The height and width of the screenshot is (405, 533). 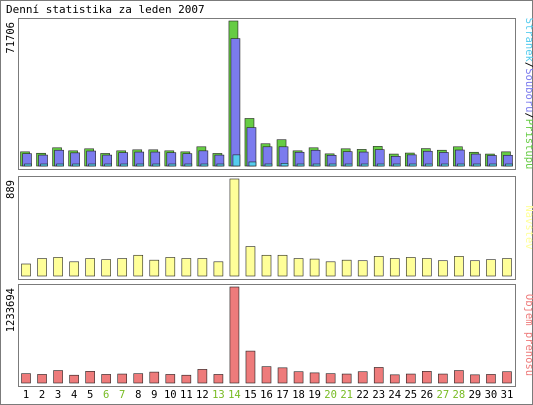 What do you see at coordinates (58, 395) in the screenshot?
I see `day-label-3: 3` at bounding box center [58, 395].